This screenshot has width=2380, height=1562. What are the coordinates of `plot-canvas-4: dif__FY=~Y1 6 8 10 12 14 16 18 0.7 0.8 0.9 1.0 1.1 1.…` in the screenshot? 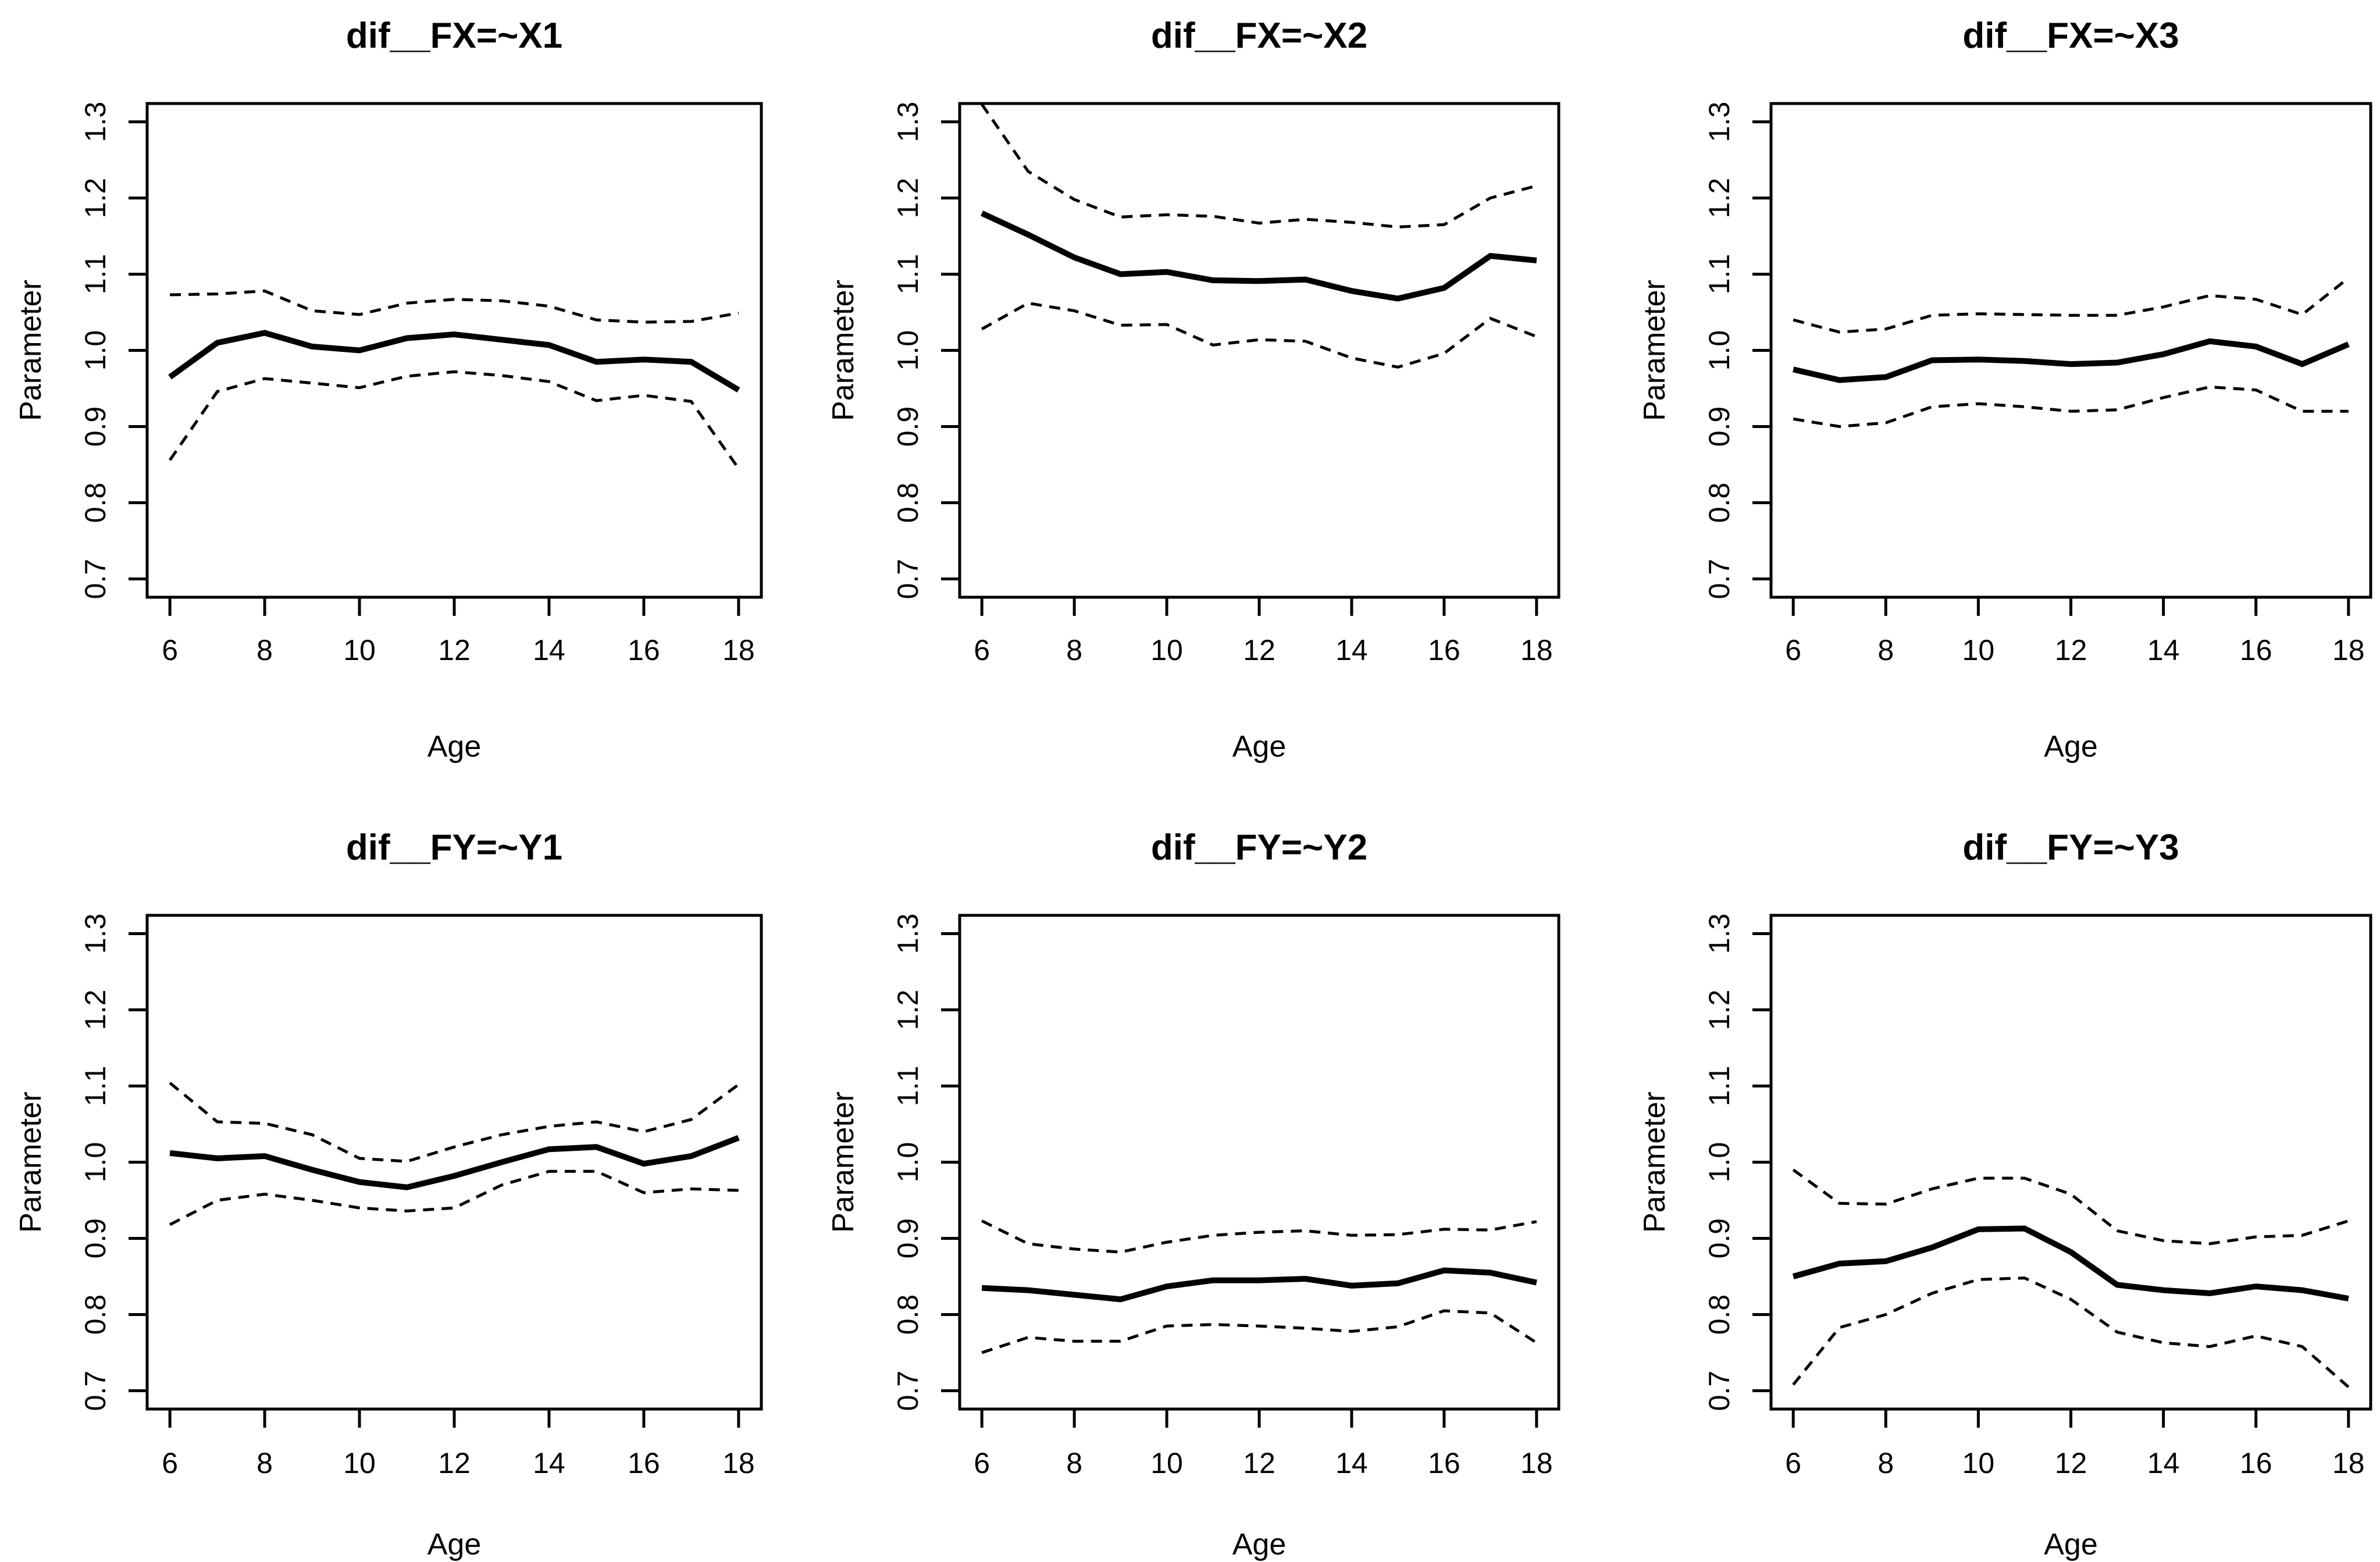 It's located at (389, 1194).